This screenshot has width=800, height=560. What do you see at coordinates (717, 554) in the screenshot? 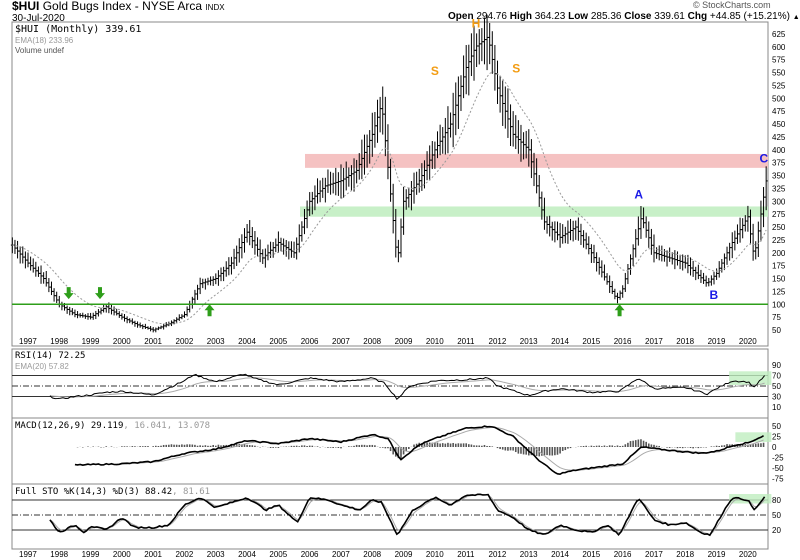
I see `year-label-bottom: 2019` at bounding box center [717, 554].